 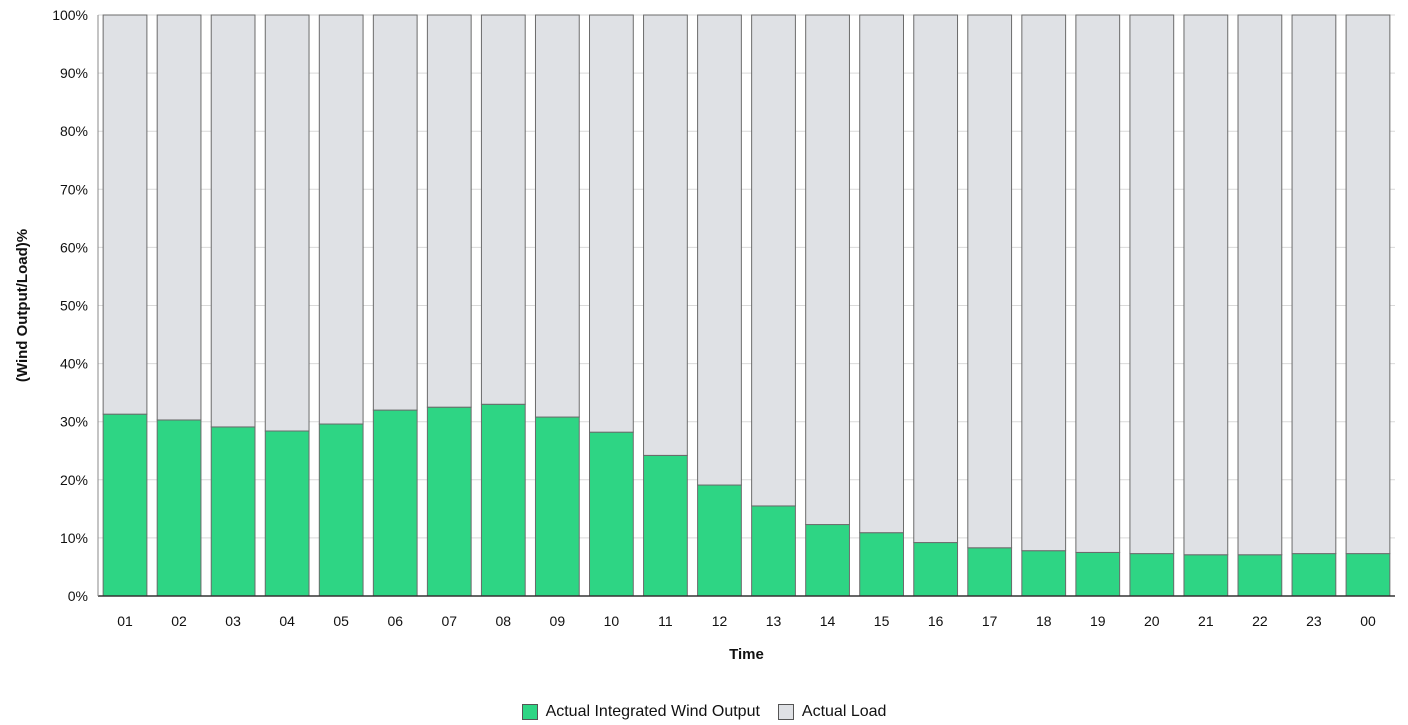 I want to click on legend-label-wind-output: Actual Integrated Wind Output, so click(x=652, y=711).